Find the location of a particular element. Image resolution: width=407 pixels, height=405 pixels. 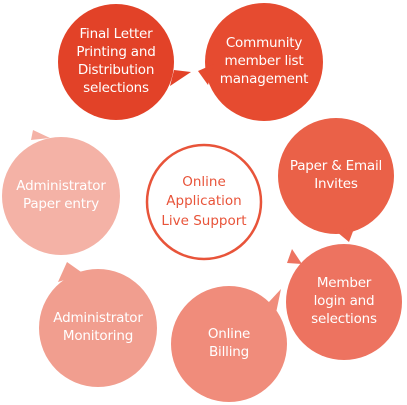

bubble-online-billing is located at coordinates (229, 344).